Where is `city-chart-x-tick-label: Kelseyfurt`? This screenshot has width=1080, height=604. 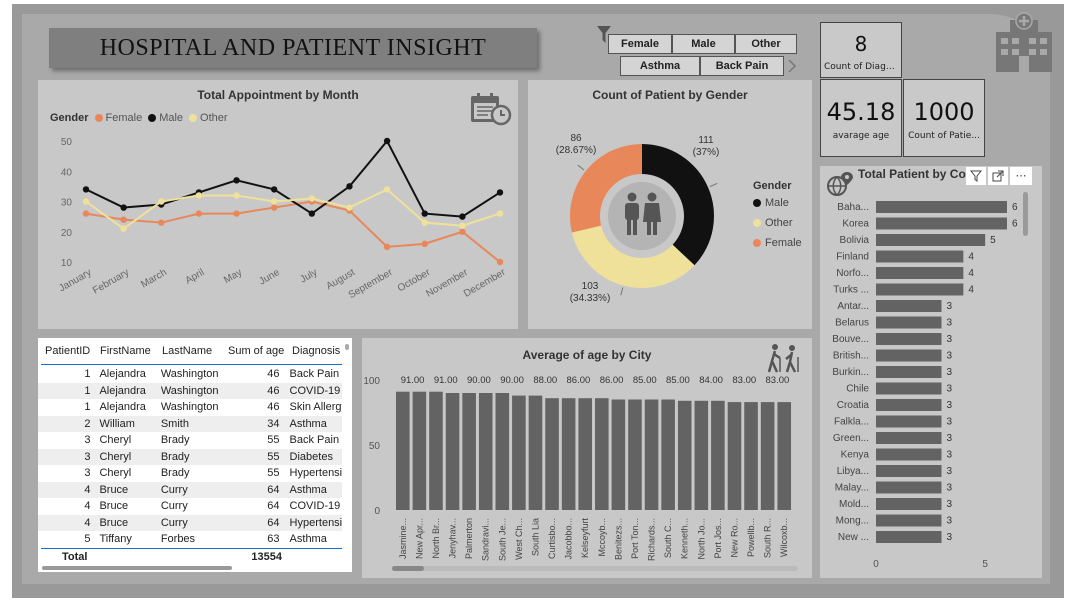
city-chart-x-tick-label: Kelseyfurt is located at coordinates (585, 538).